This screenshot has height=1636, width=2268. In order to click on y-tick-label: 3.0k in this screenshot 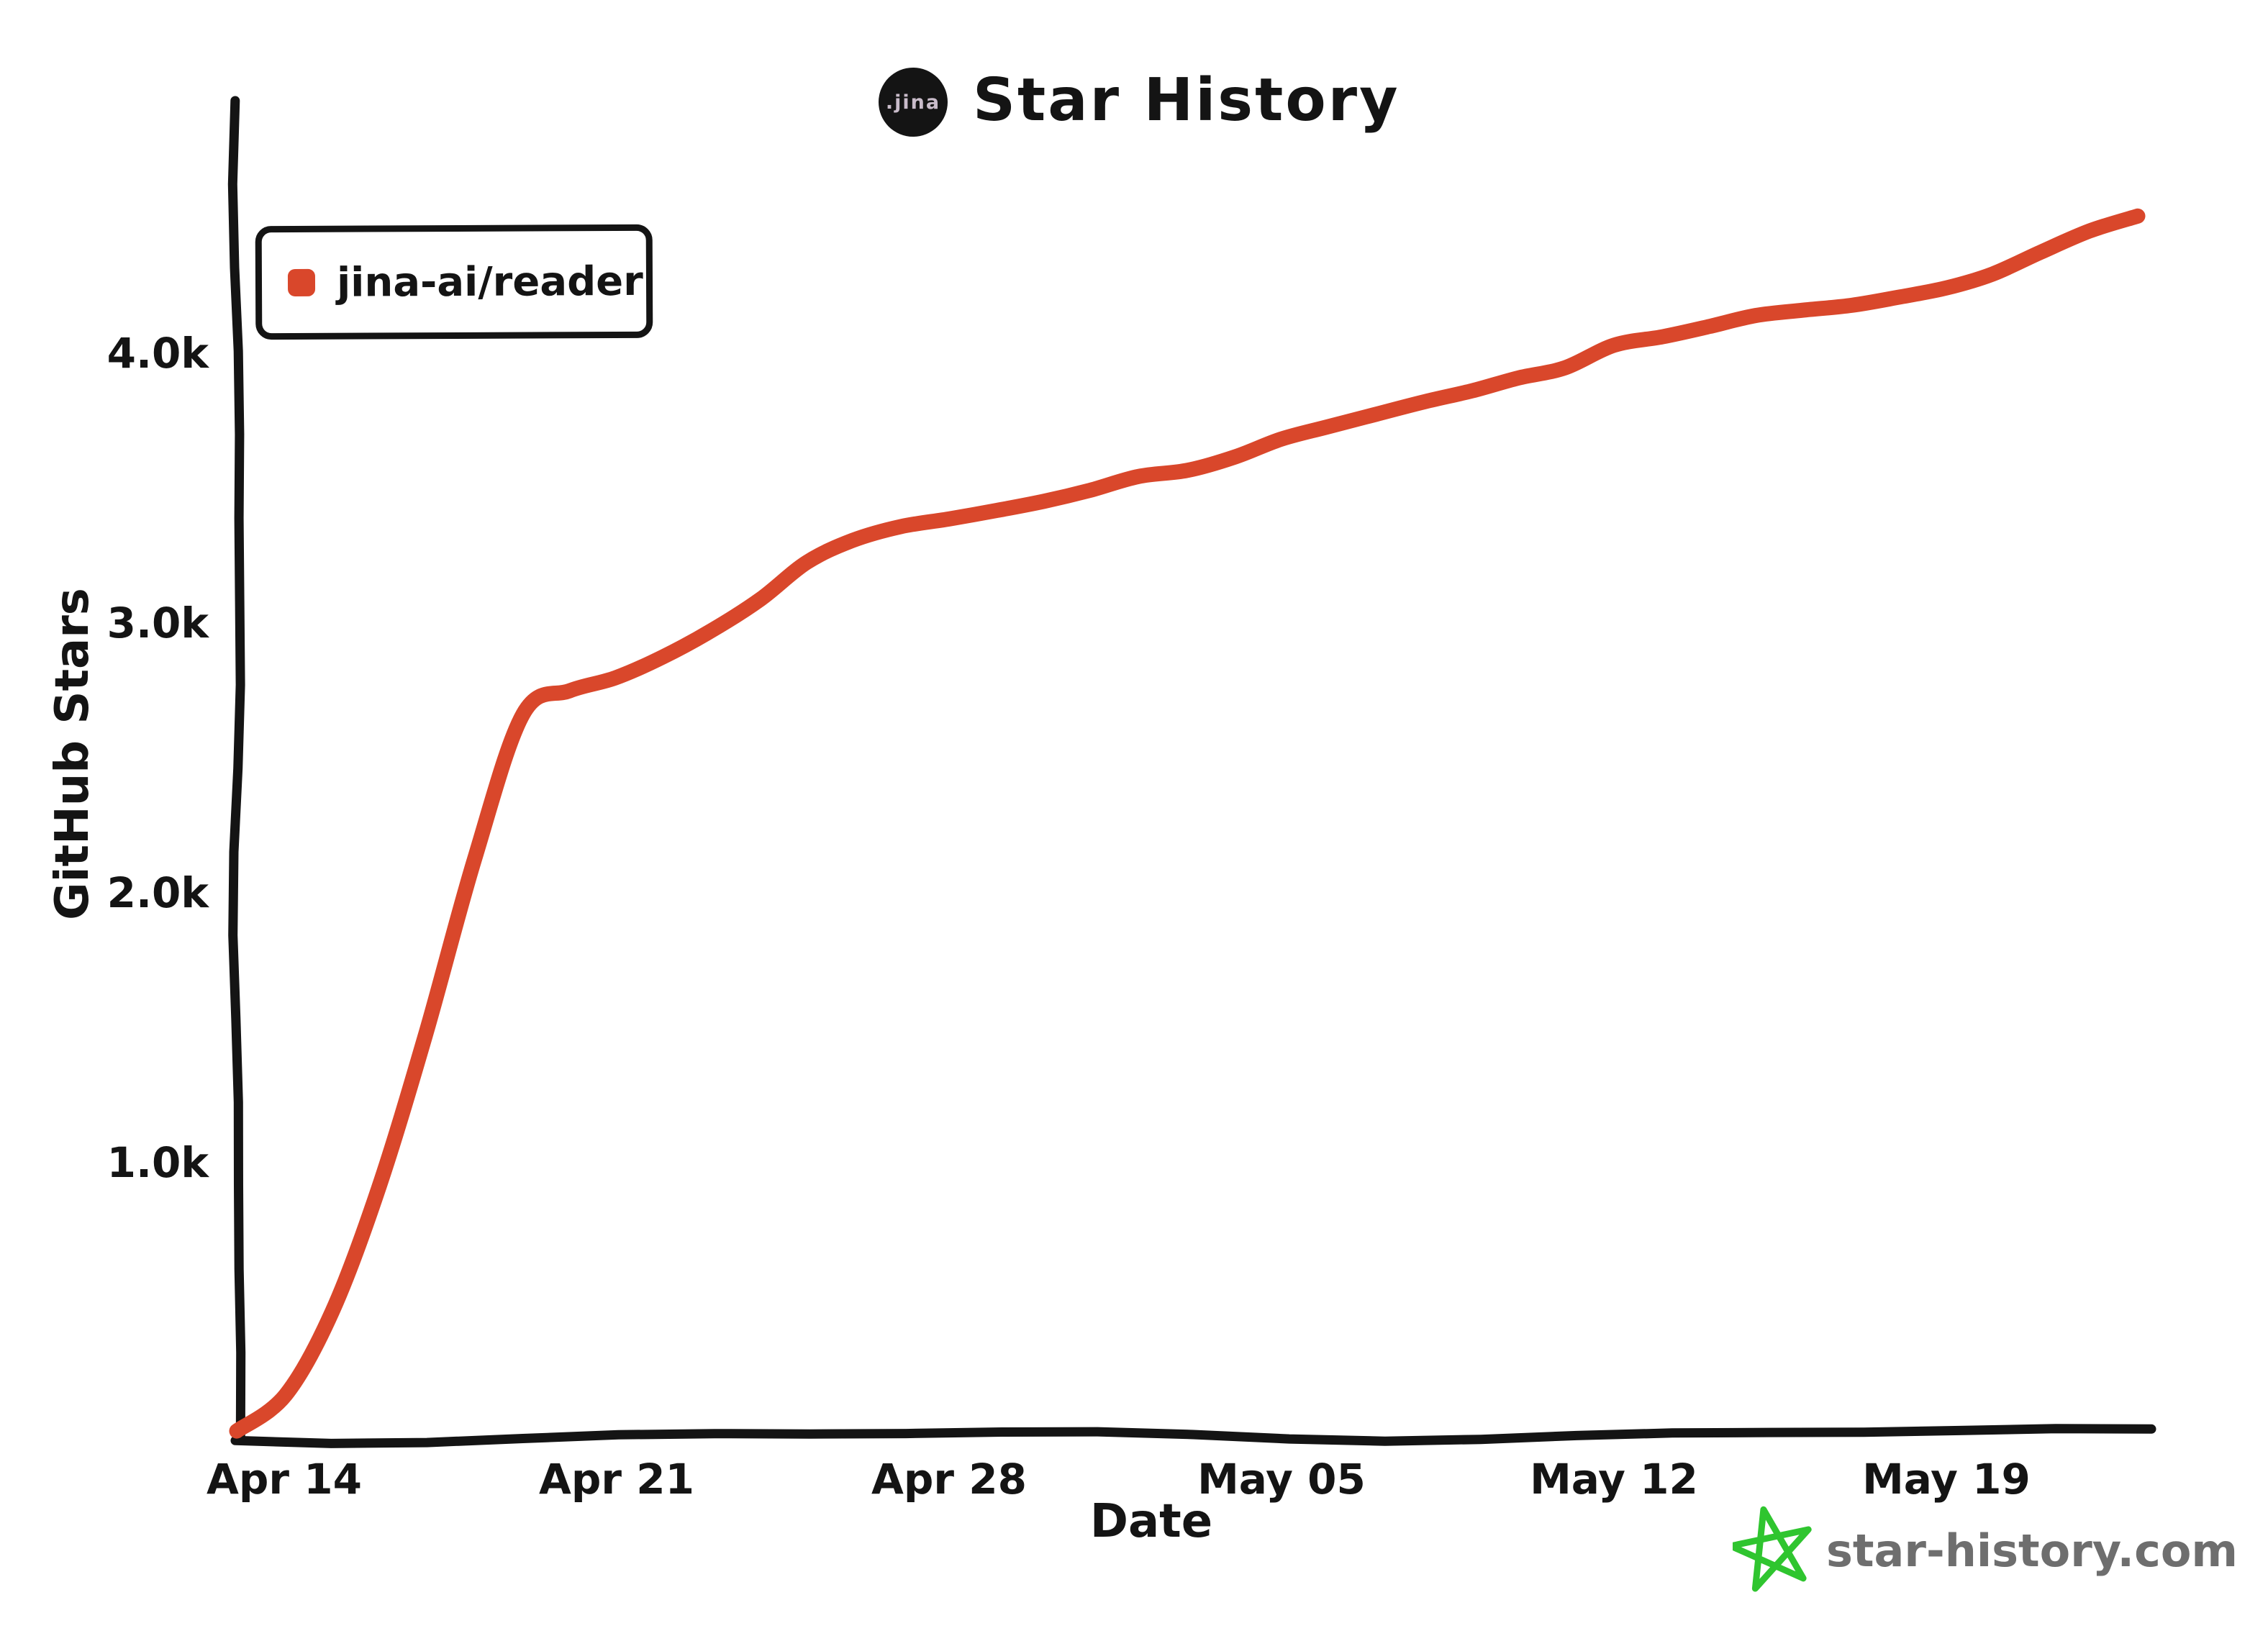, I will do `click(157, 623)`.